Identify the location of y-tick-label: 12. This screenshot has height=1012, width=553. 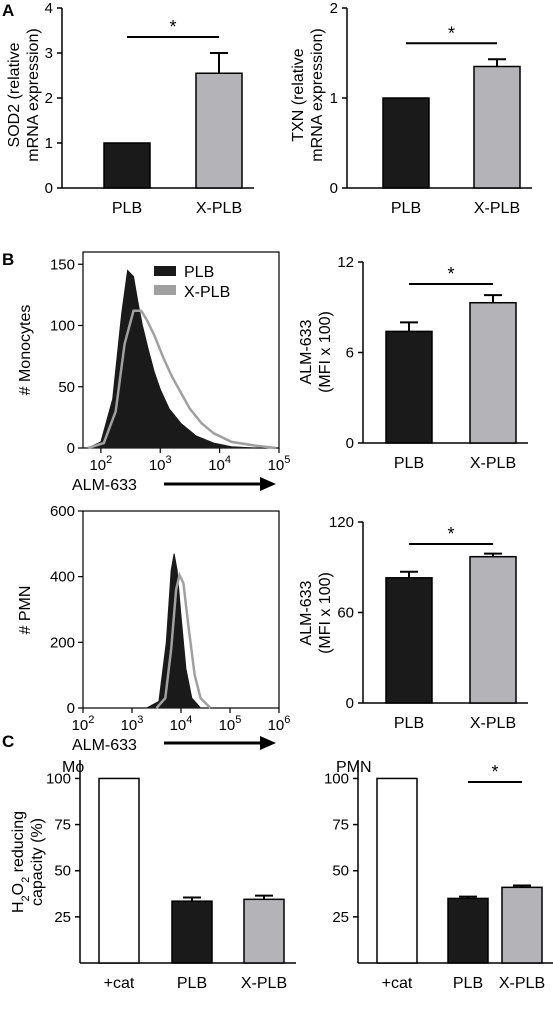
(345, 262).